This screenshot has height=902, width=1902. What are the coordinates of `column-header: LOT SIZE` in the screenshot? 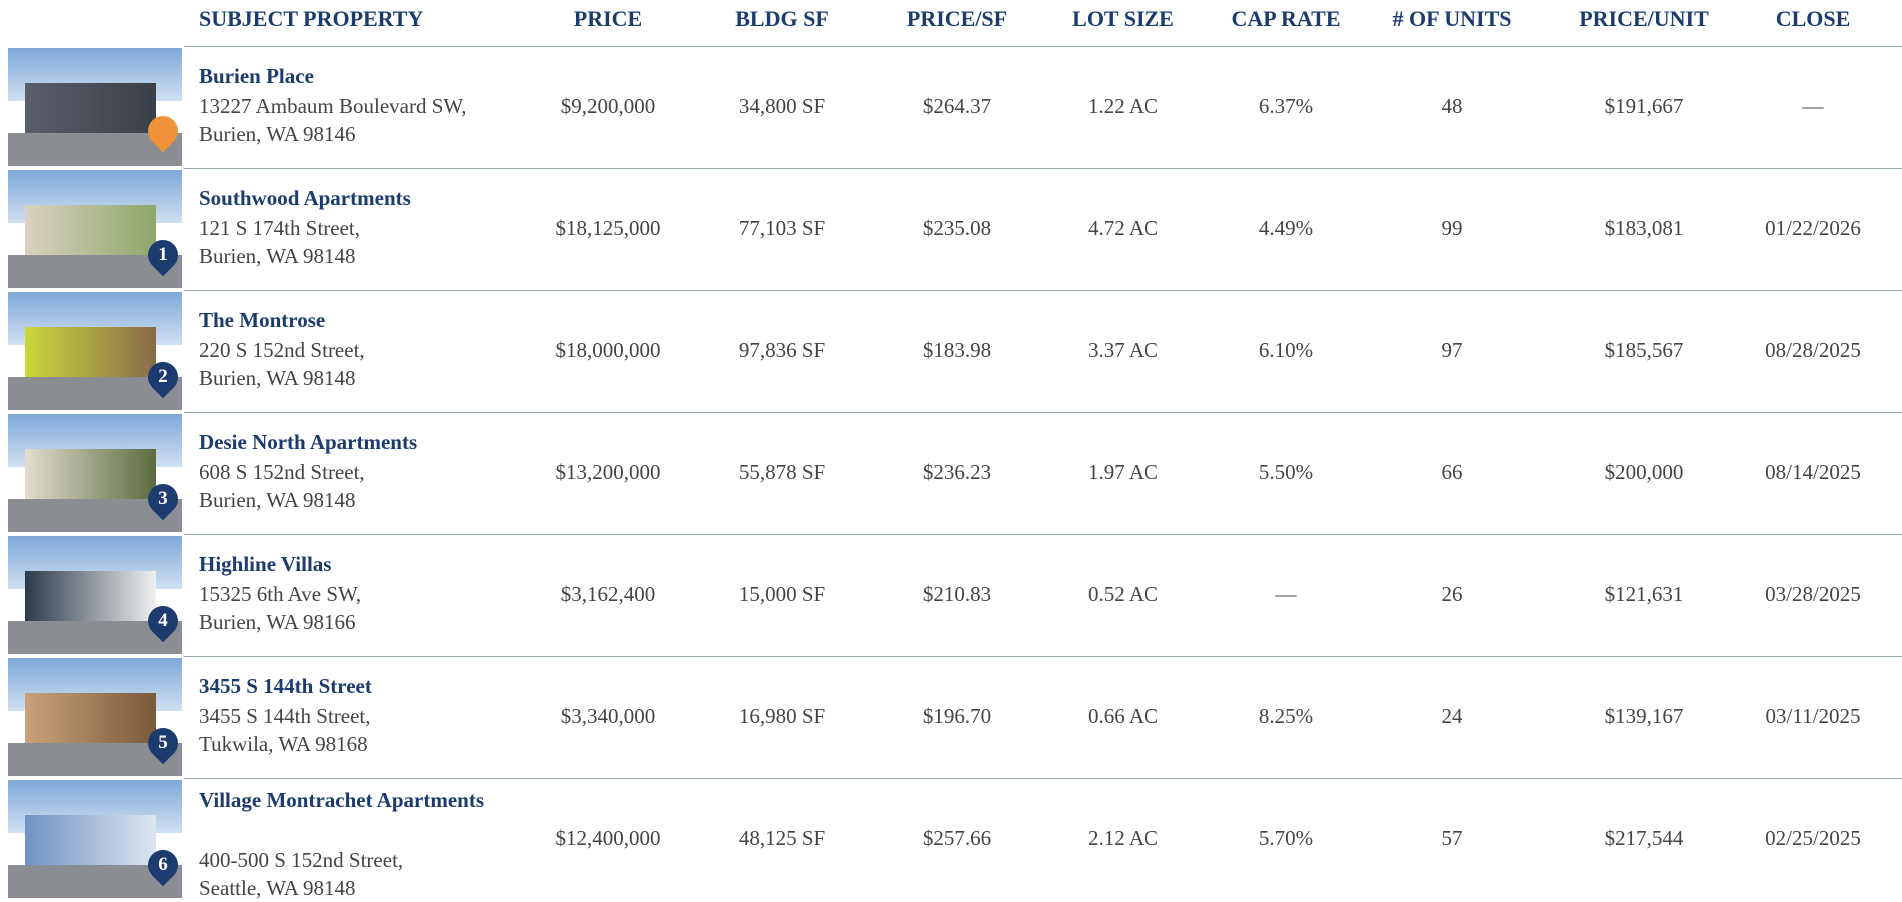 It's located at (1123, 18).